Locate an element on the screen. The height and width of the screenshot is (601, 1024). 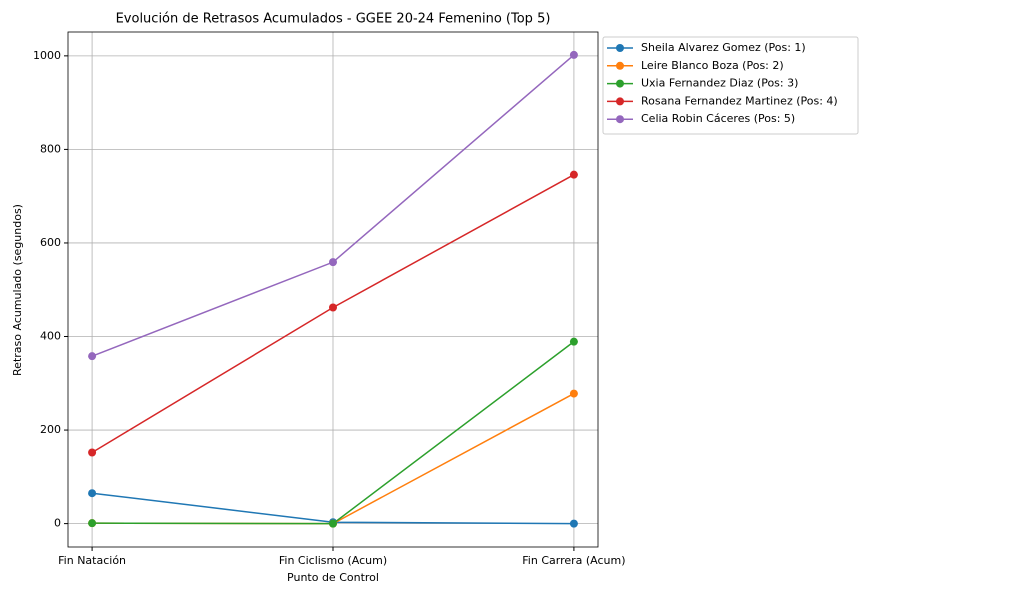
legend-label: Sheila Alvarez Gomez (Pos: 1) is located at coordinates (723, 47).